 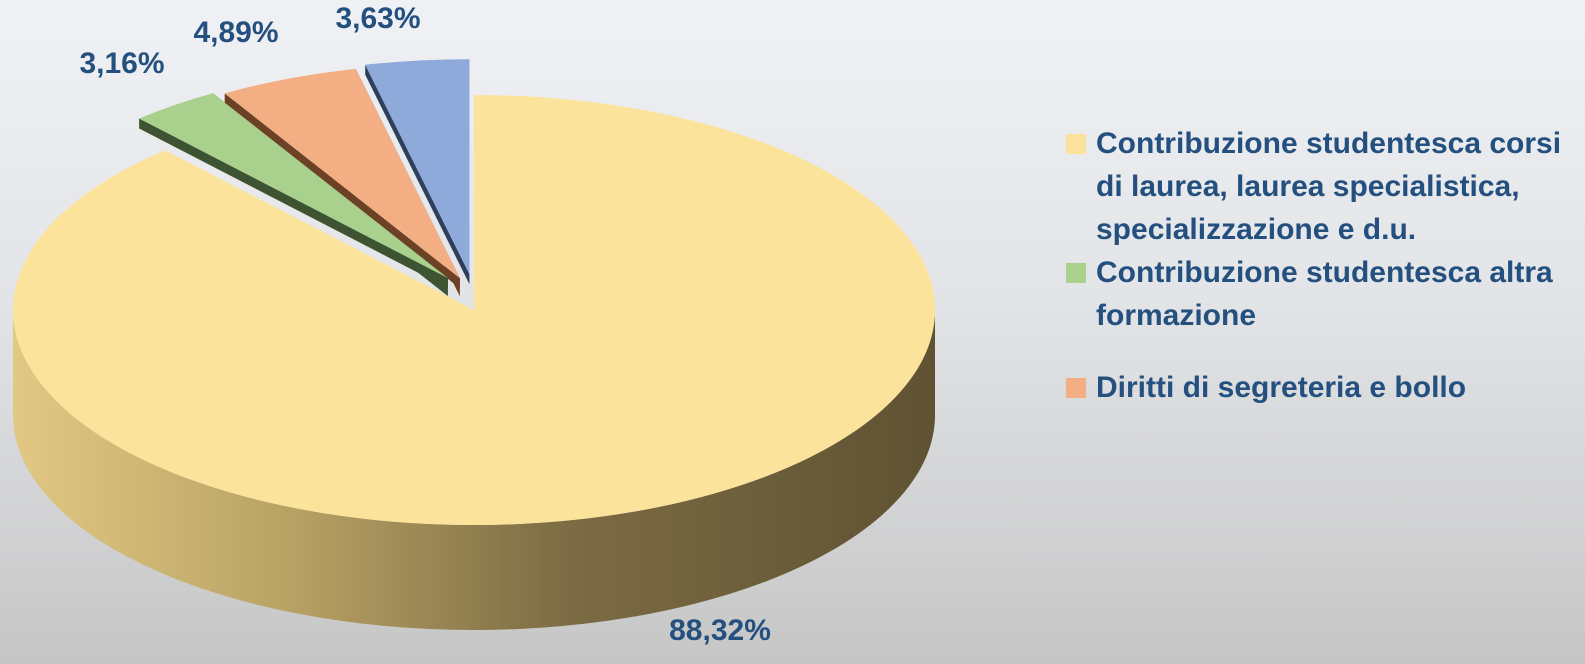 What do you see at coordinates (1076, 388) in the screenshot?
I see `legend-swatch-orange` at bounding box center [1076, 388].